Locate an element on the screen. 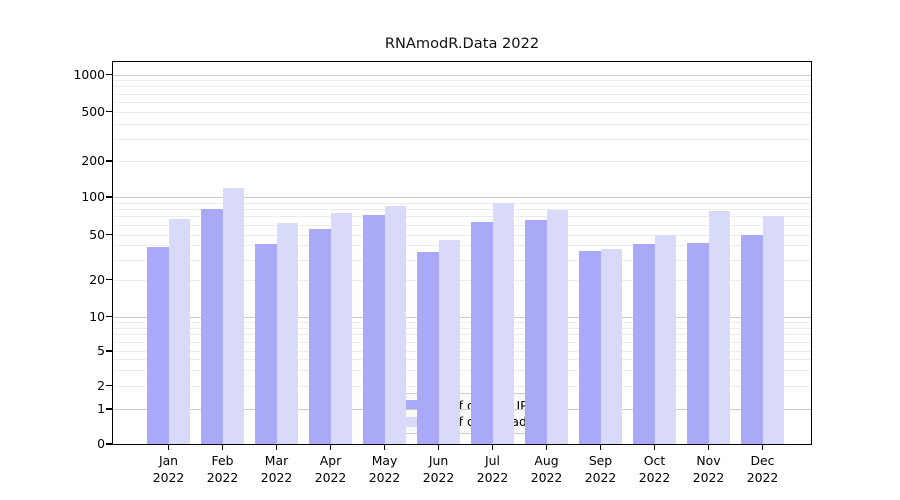 The height and width of the screenshot is (500, 900). y-axis-tick-label: 20 is located at coordinates (97, 279).